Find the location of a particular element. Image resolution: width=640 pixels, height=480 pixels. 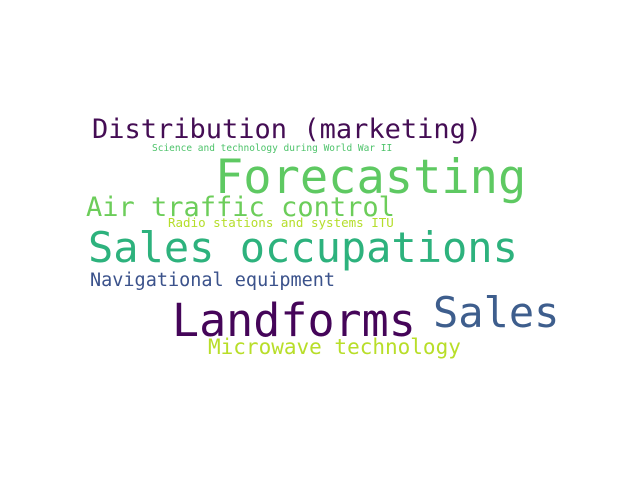

word-microwave-technology: Microwave technology is located at coordinates (334, 347).